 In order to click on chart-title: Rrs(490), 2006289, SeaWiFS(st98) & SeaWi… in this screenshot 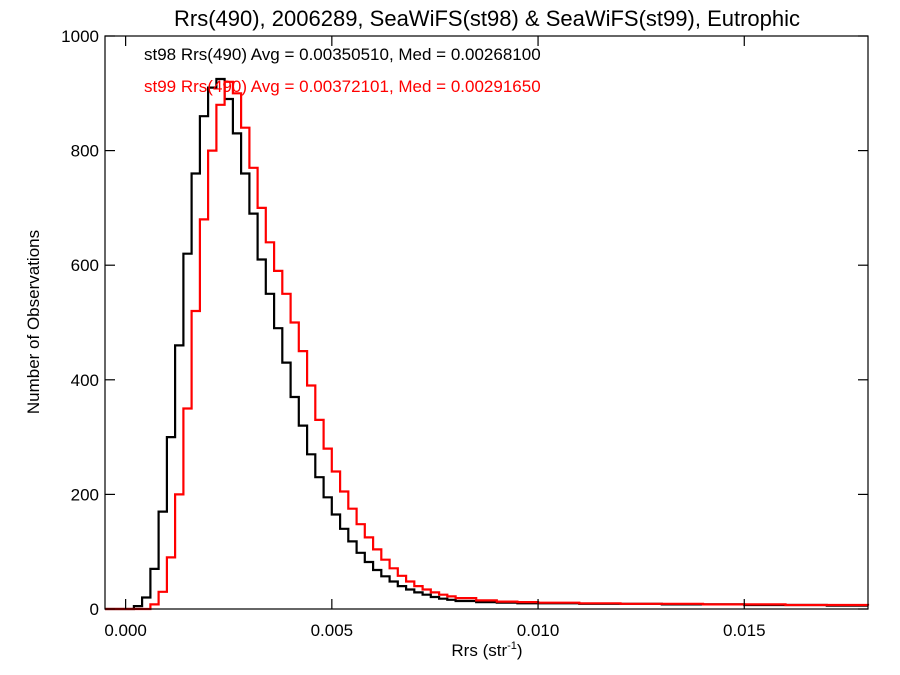, I will do `click(487, 18)`.